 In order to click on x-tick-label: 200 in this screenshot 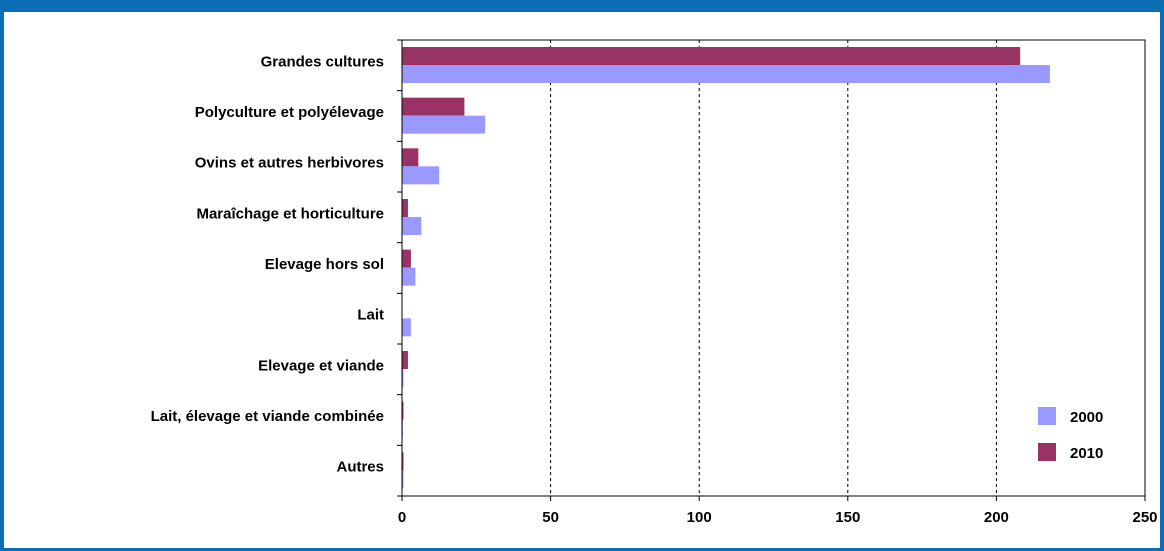, I will do `click(996, 517)`.